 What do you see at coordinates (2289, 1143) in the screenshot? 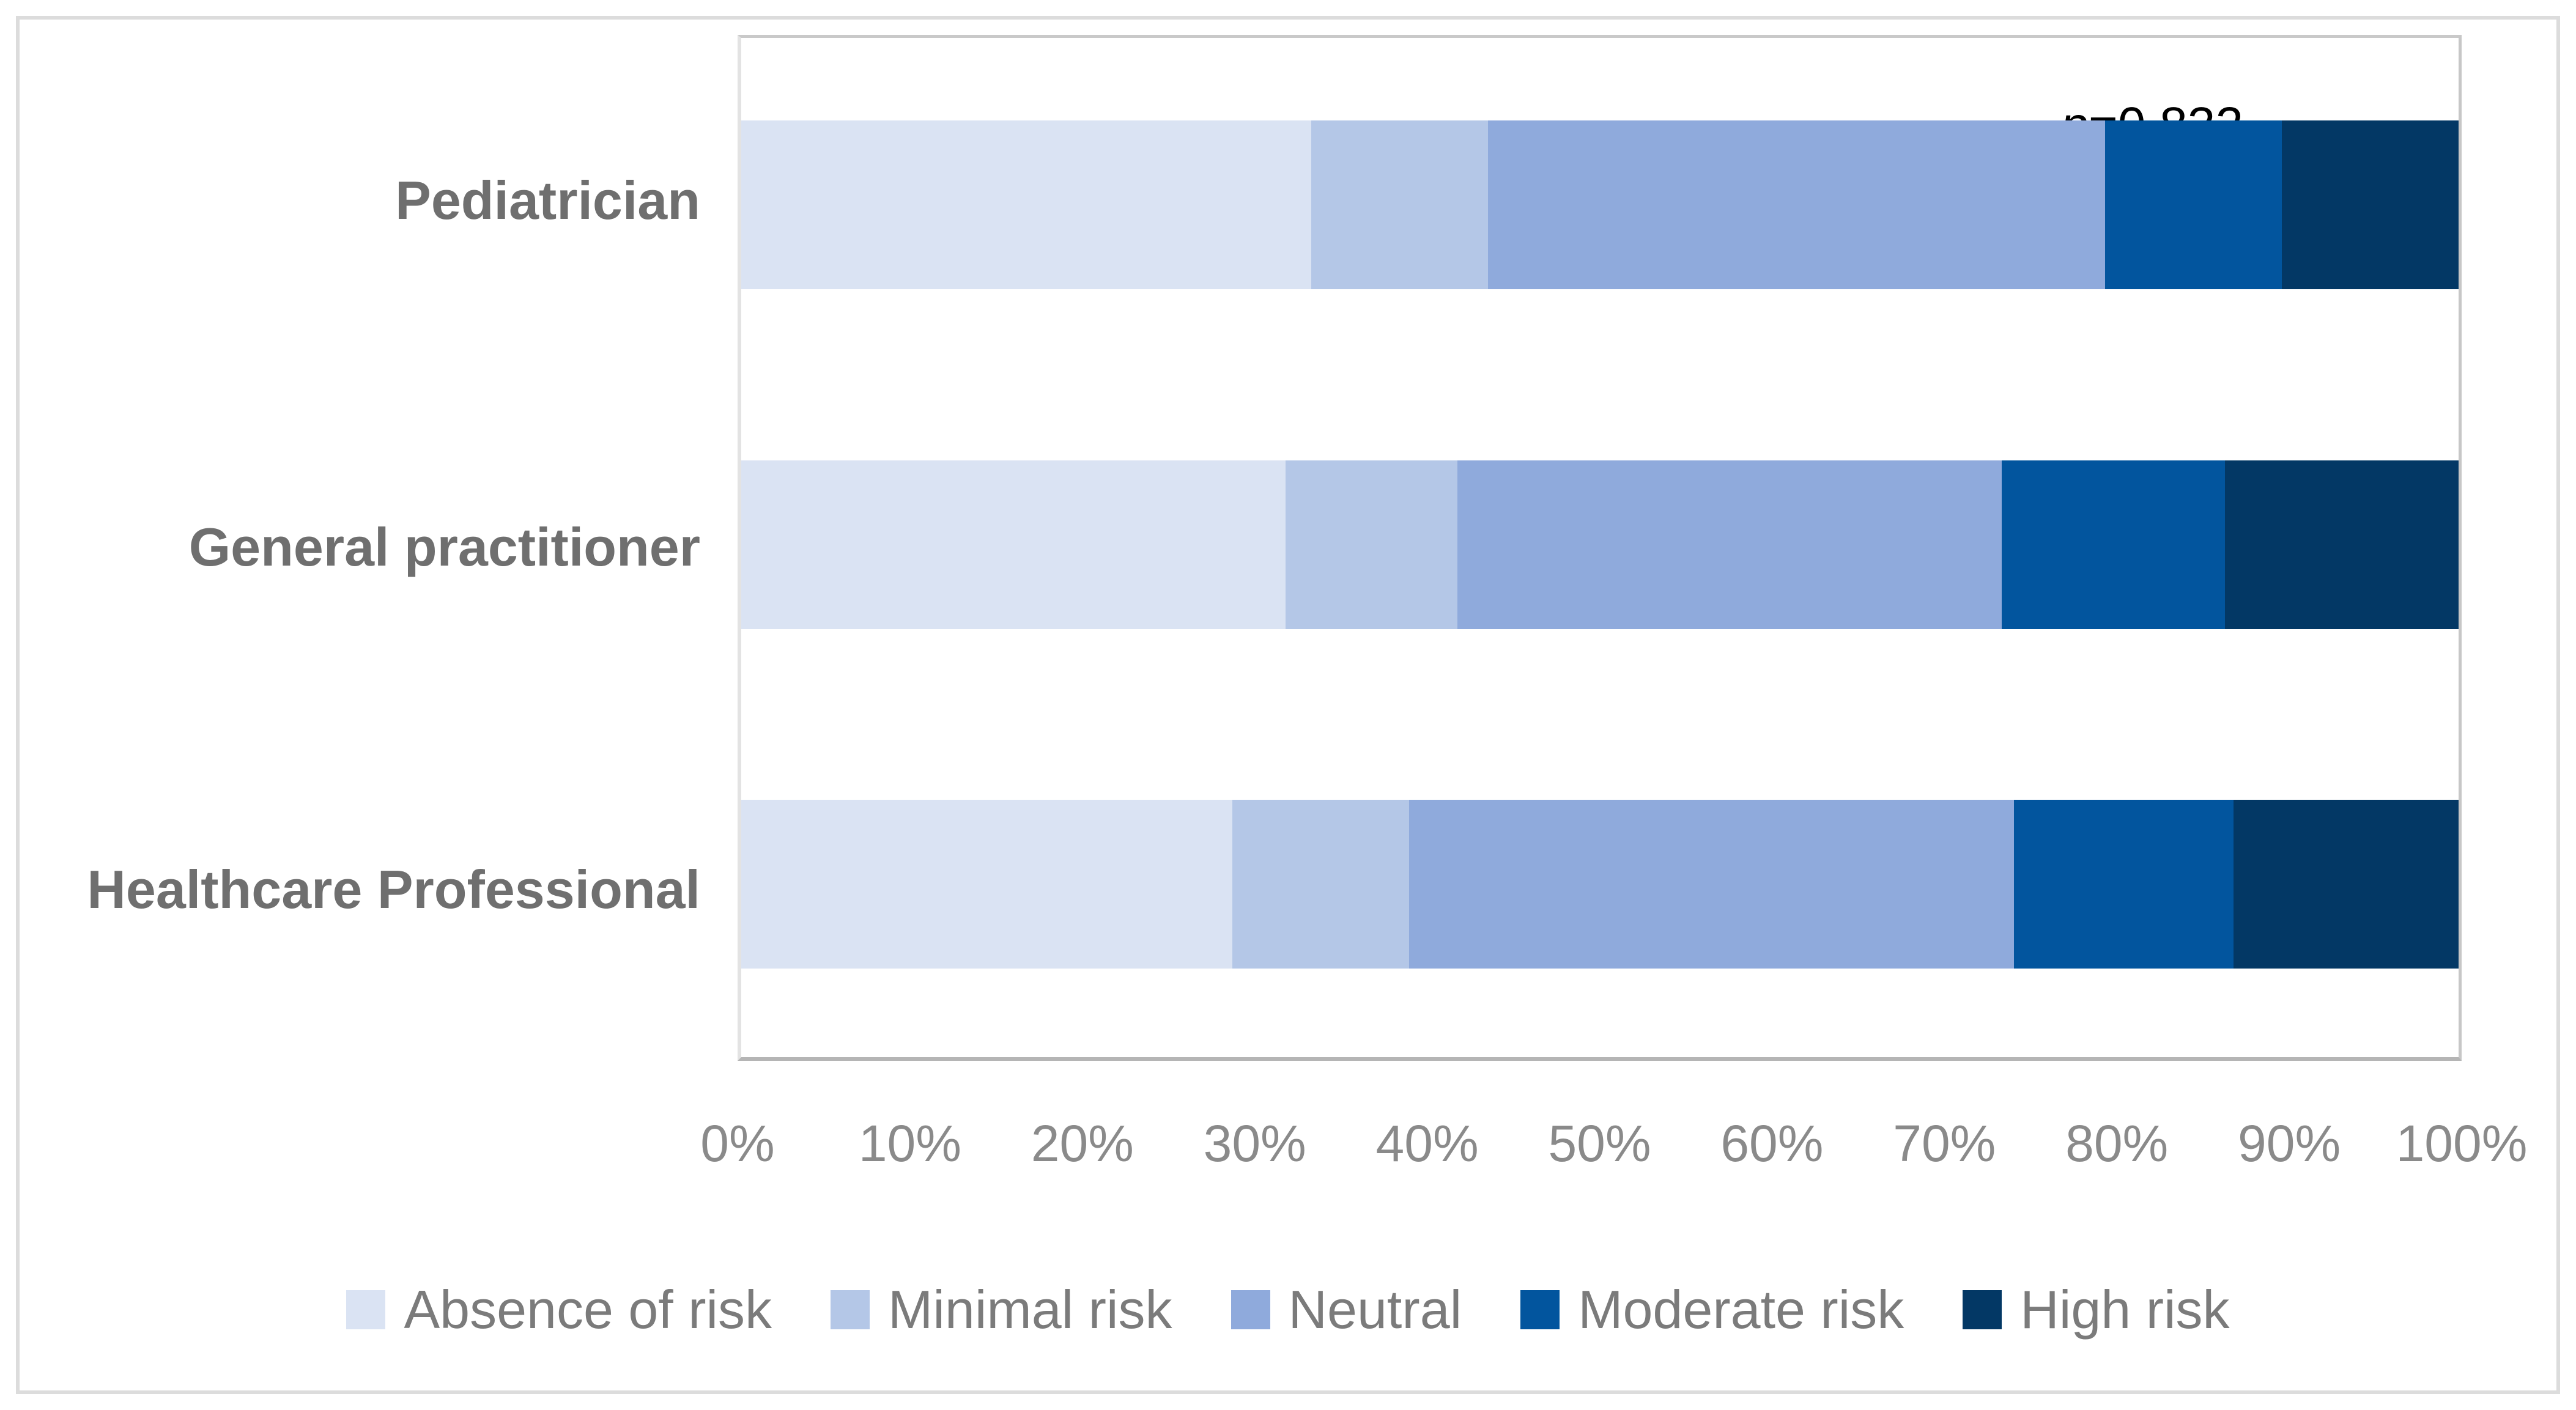
I see `x-tick-label-90: 90%` at bounding box center [2289, 1143].